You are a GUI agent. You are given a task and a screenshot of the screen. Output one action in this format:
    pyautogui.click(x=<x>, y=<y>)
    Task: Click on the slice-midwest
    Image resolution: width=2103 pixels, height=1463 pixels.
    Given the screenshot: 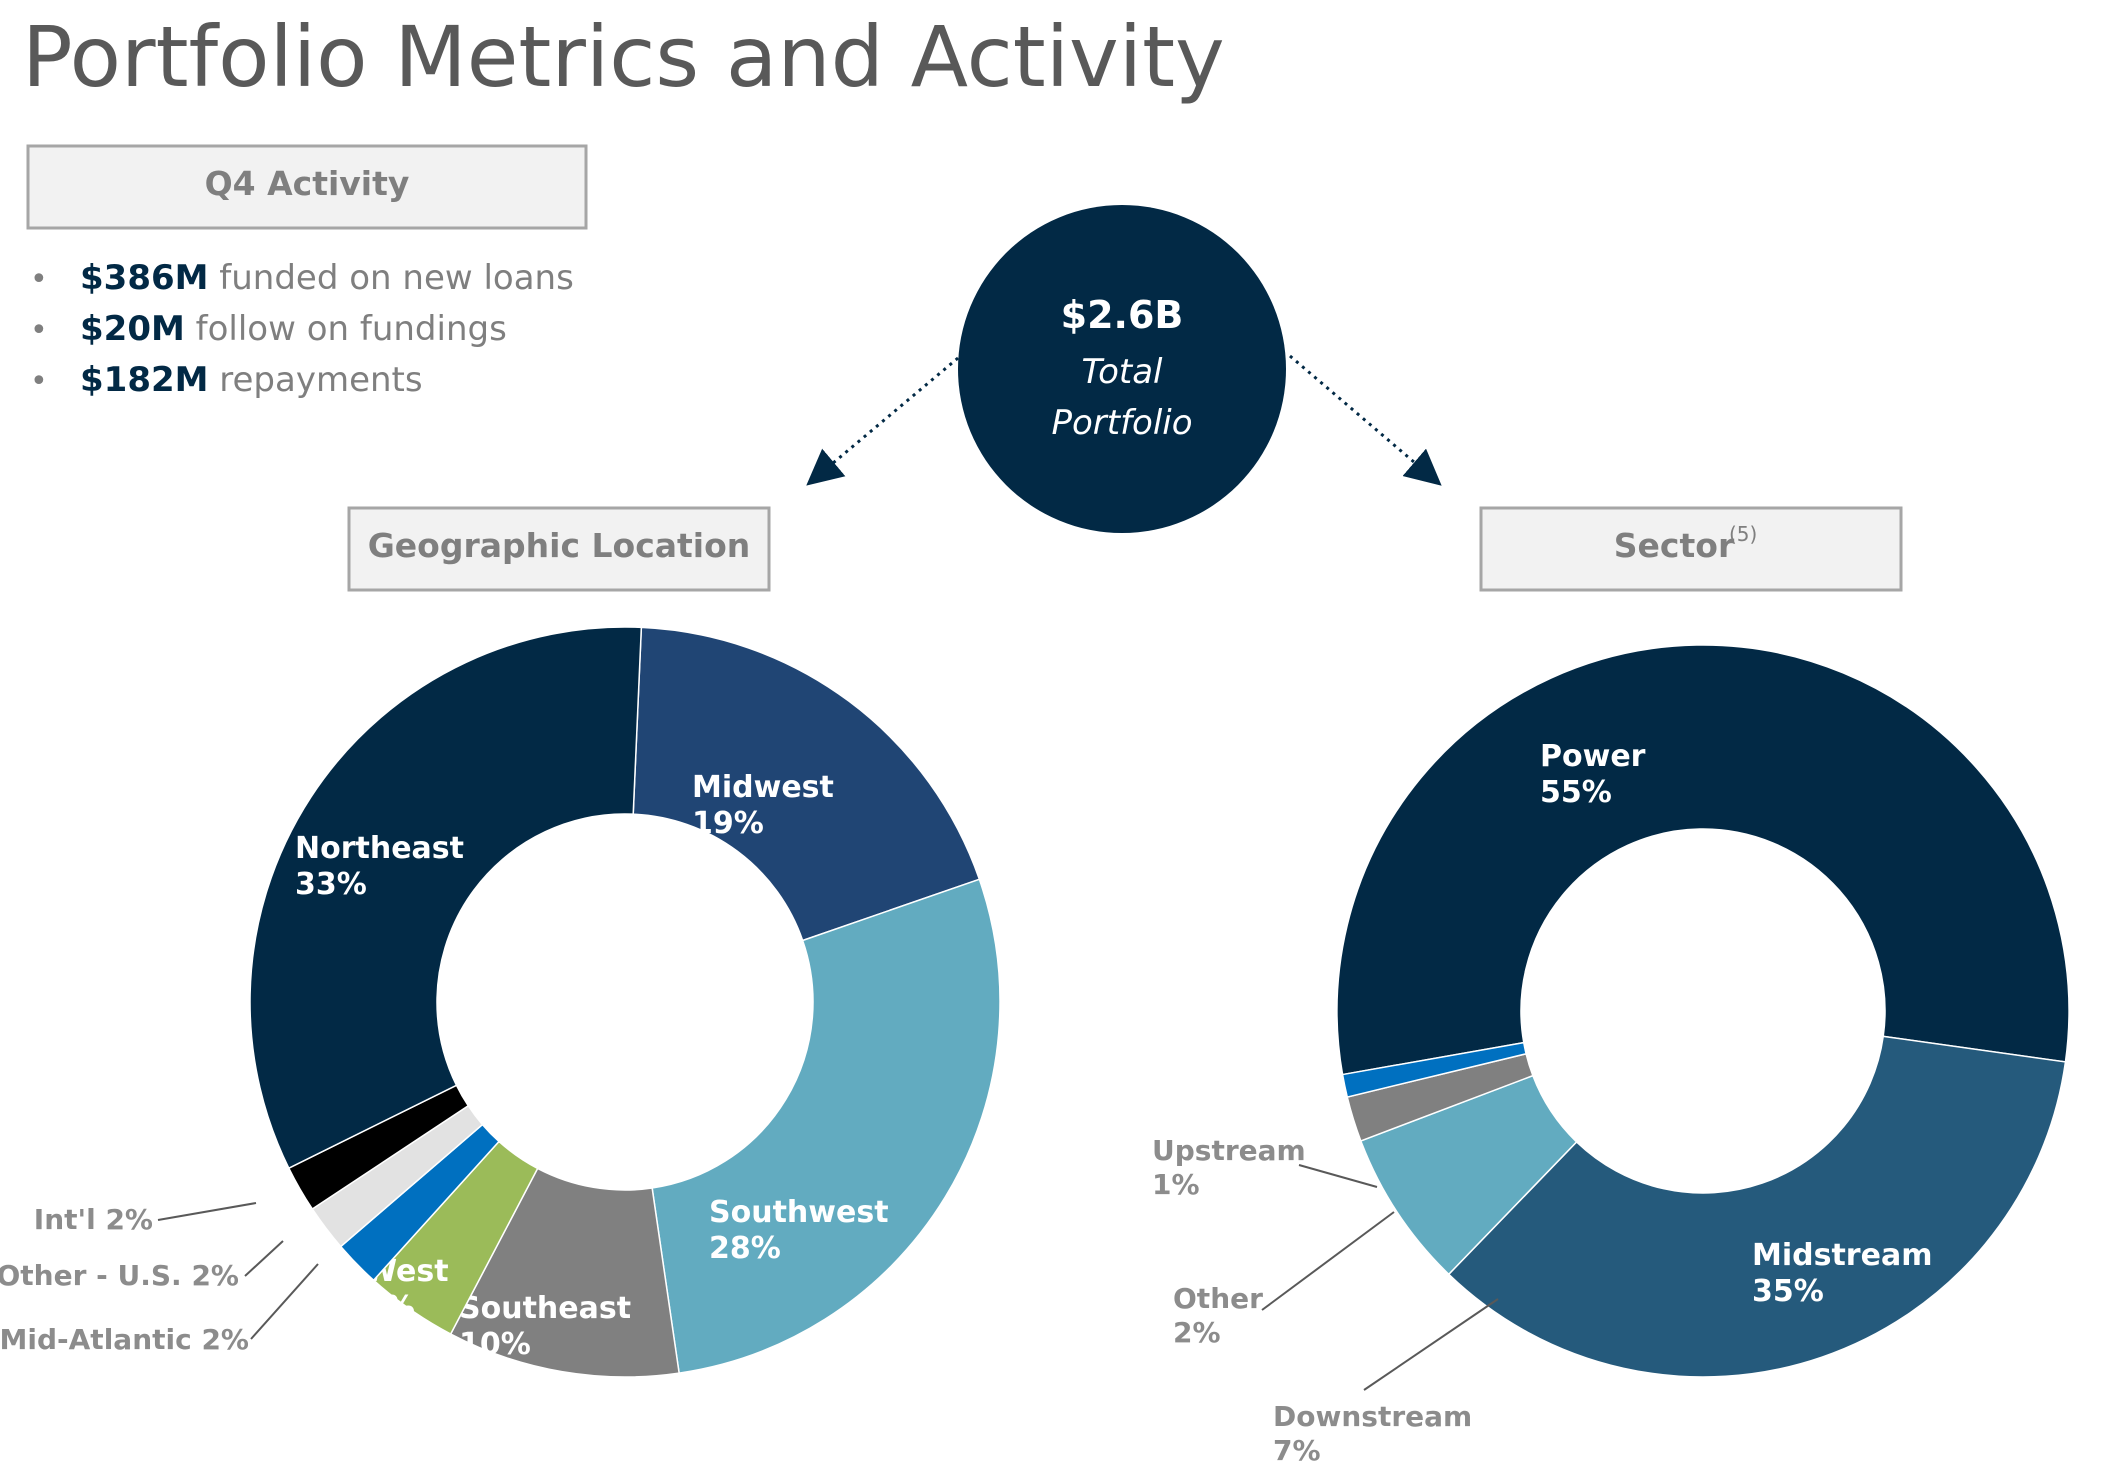 What is the action you would take?
    pyautogui.click(x=806, y=784)
    